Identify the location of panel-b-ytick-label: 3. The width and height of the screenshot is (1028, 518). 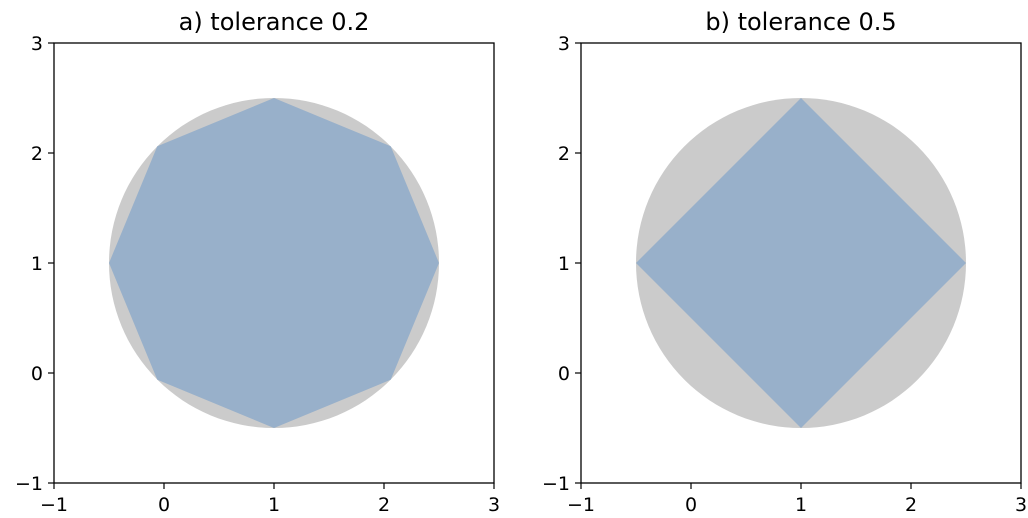
(564, 44).